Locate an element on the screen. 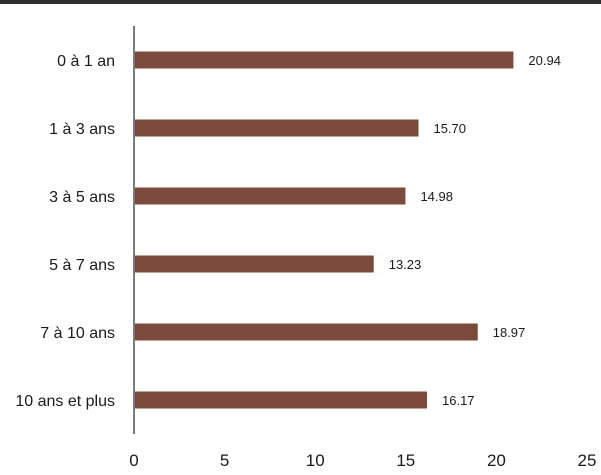 Image resolution: width=601 pixels, height=475 pixels. top-divider is located at coordinates (300, 2).